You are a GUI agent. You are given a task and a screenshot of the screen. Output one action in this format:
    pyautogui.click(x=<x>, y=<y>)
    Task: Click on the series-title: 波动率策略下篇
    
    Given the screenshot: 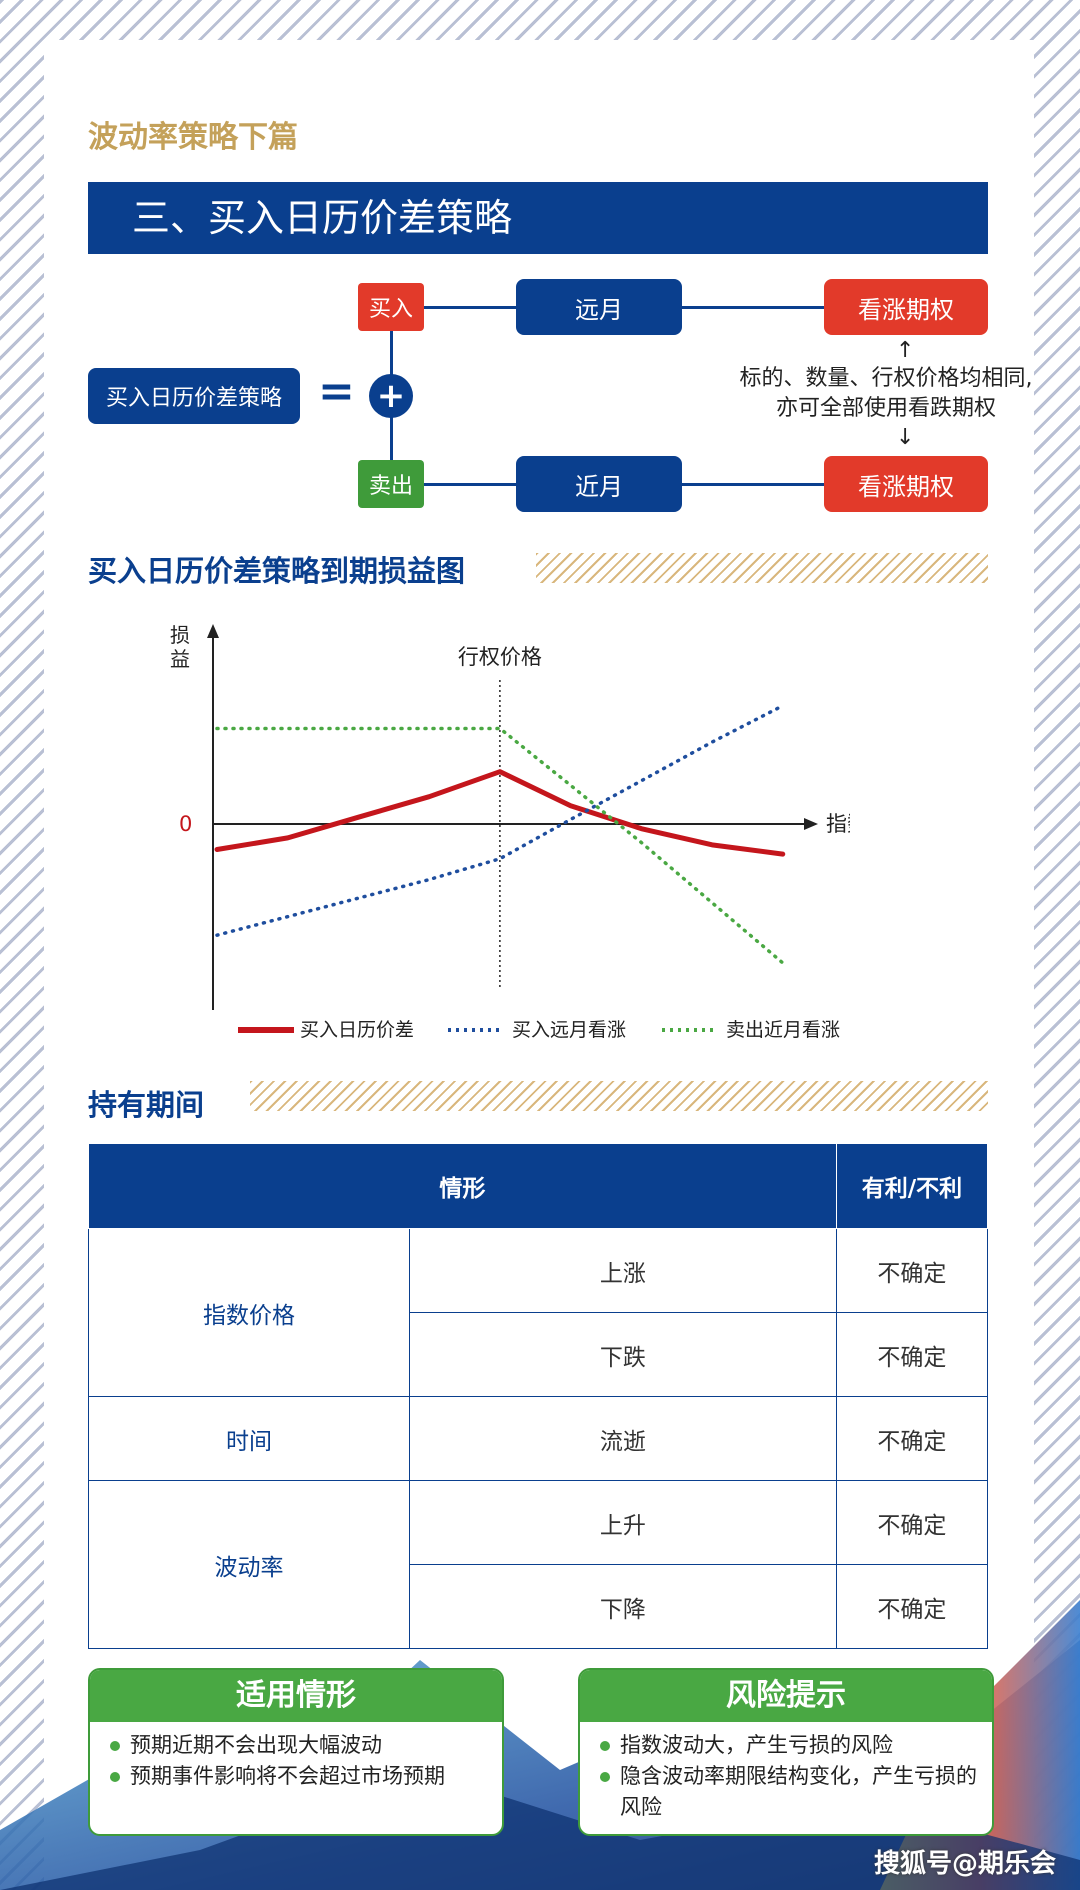 What is the action you would take?
    pyautogui.click(x=193, y=137)
    